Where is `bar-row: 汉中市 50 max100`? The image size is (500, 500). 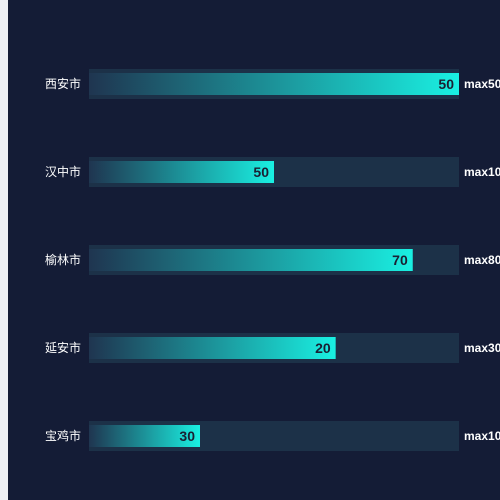 bar-row: 汉中市 50 max100 is located at coordinates (272, 172).